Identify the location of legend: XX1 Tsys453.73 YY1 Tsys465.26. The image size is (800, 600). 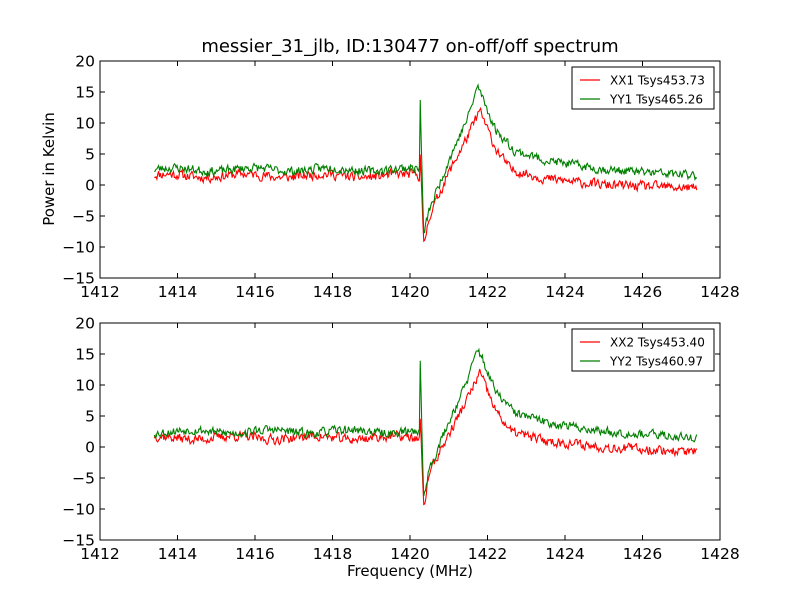
(643, 88).